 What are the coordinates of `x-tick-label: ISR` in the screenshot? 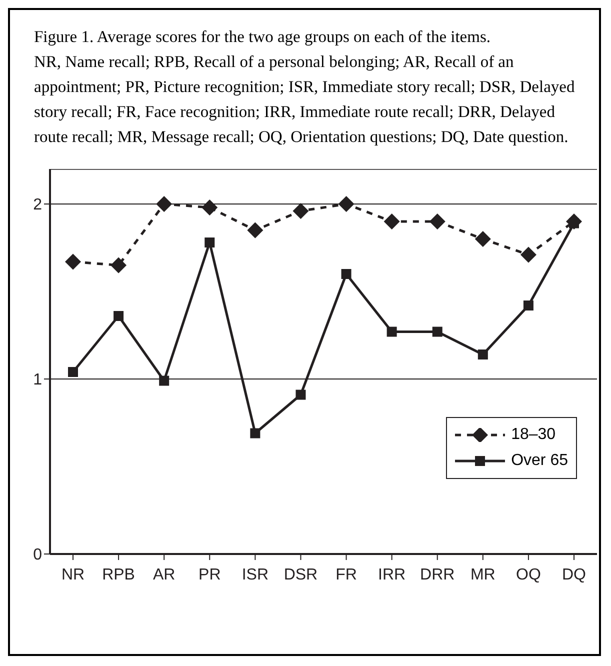 It's located at (255, 575).